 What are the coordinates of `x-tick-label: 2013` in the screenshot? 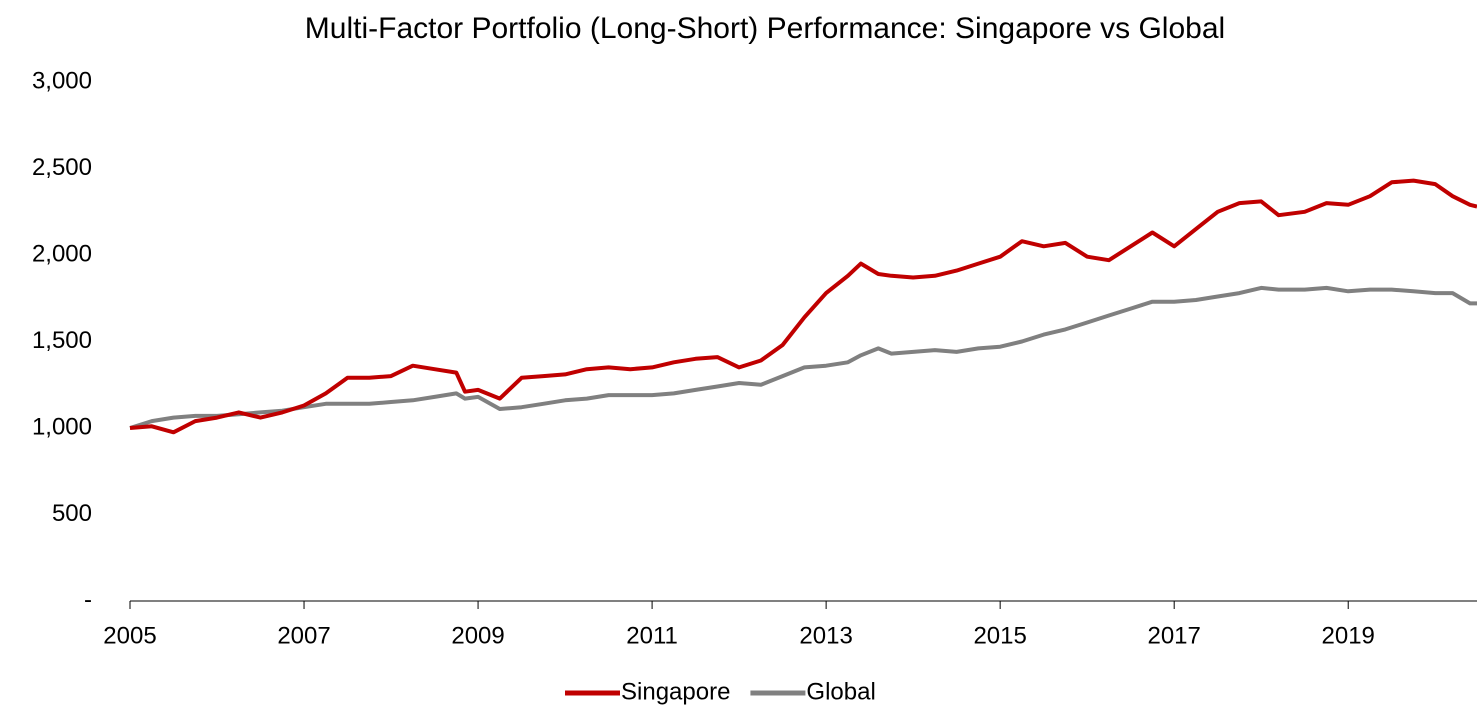 It's located at (825, 635).